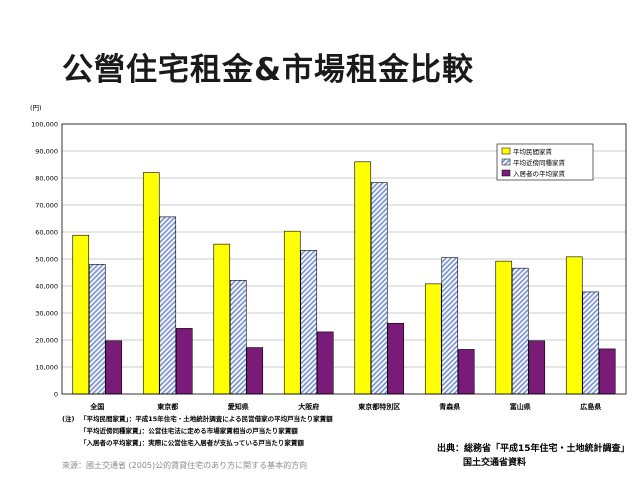  Describe the element at coordinates (494, 462) in the screenshot. I see `source-line-2: 国土交通省資料` at that location.